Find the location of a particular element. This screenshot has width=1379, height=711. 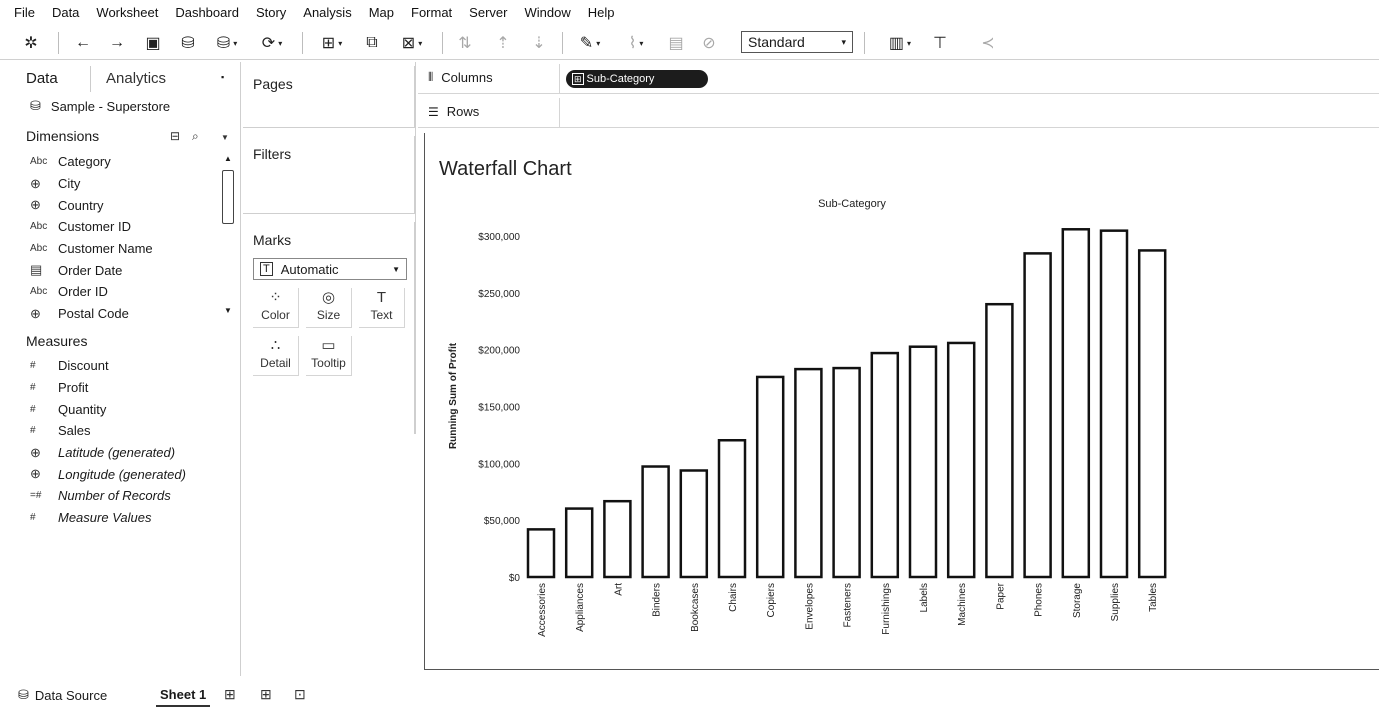

menu-data: Data is located at coordinates (65, 12).